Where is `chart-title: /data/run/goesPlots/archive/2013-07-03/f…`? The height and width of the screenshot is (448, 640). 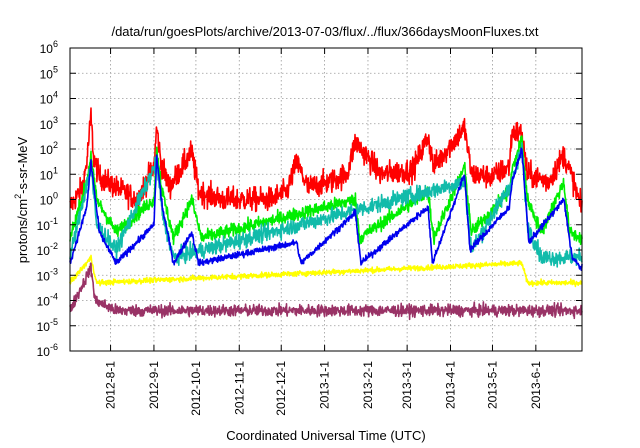
chart-title: /data/run/goesPlots/archive/2013-07-03/f… is located at coordinates (324, 31).